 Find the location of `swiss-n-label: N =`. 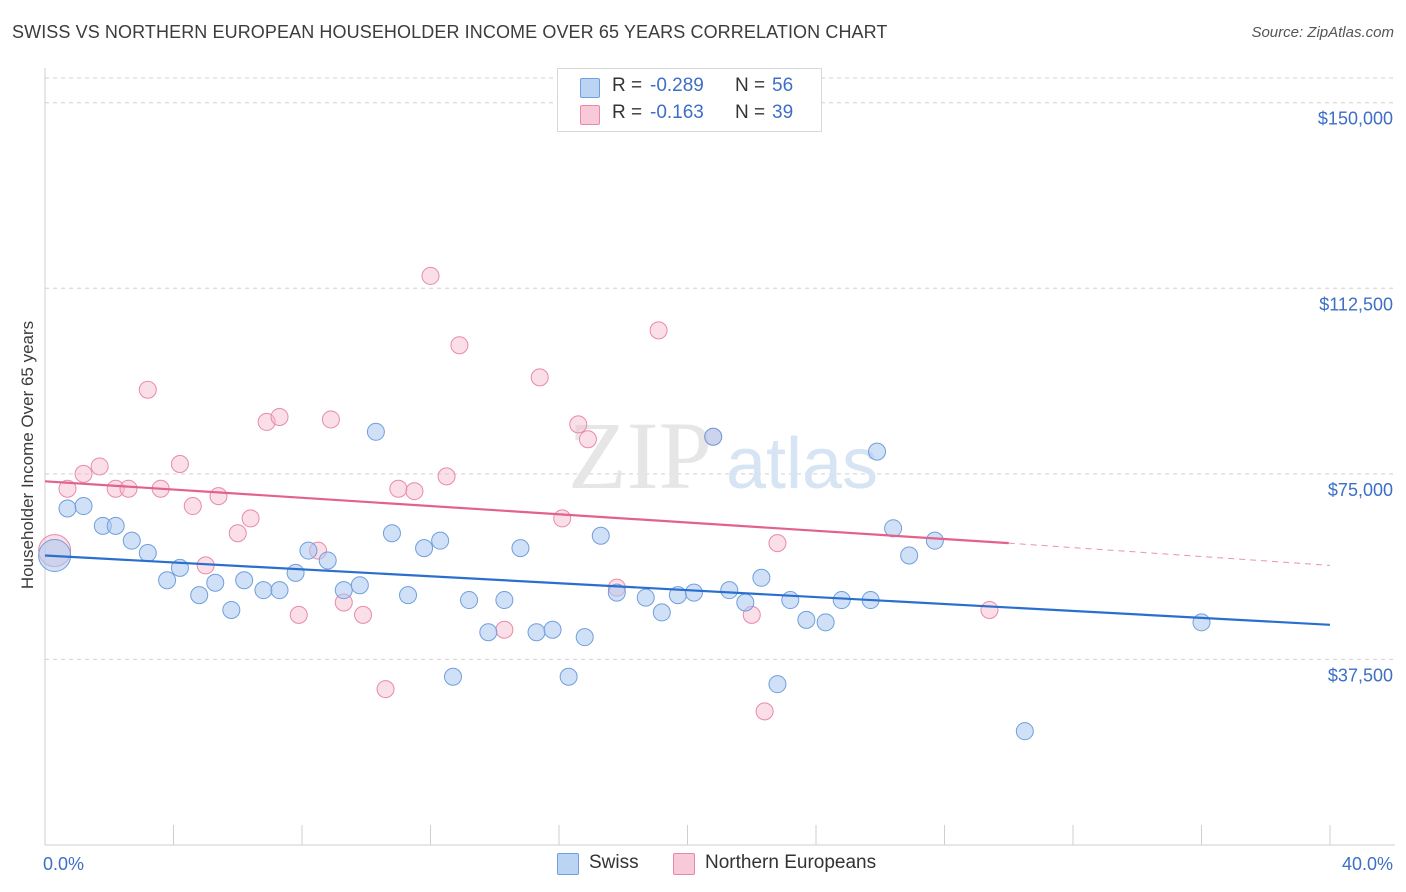

swiss-n-label: N = is located at coordinates (750, 85).